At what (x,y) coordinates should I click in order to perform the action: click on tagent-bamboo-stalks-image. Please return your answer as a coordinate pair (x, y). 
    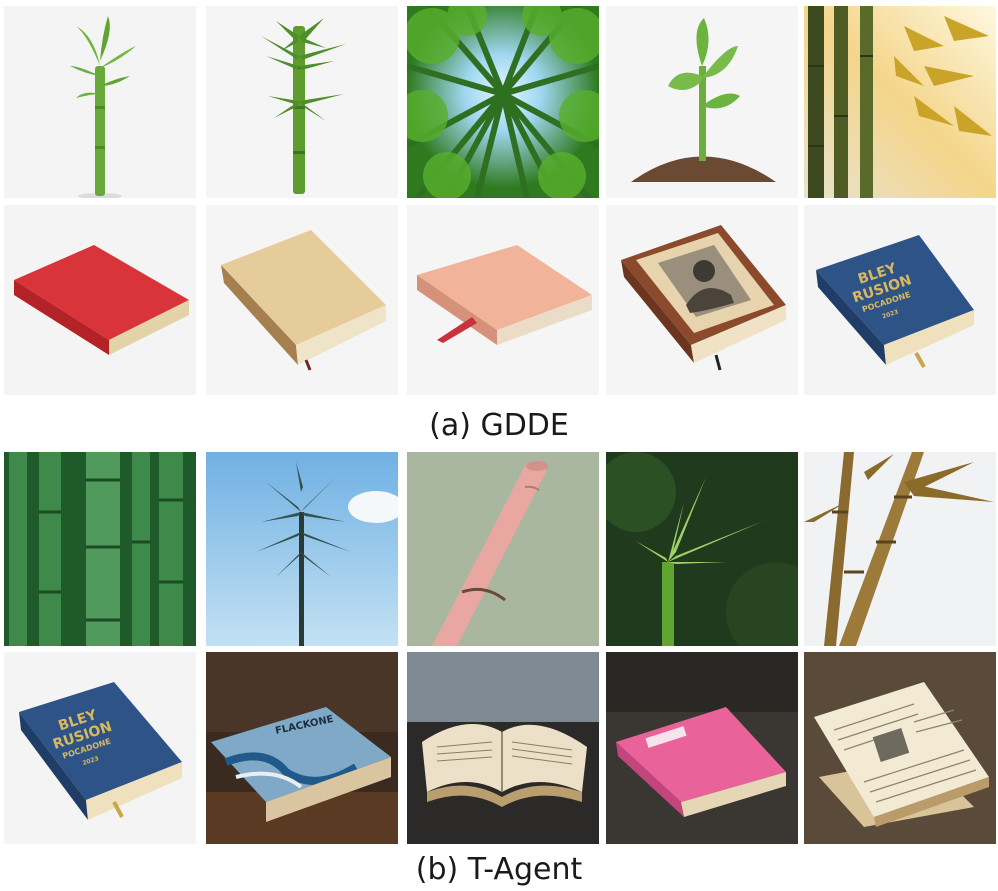
    Looking at the image, I should click on (100, 549).